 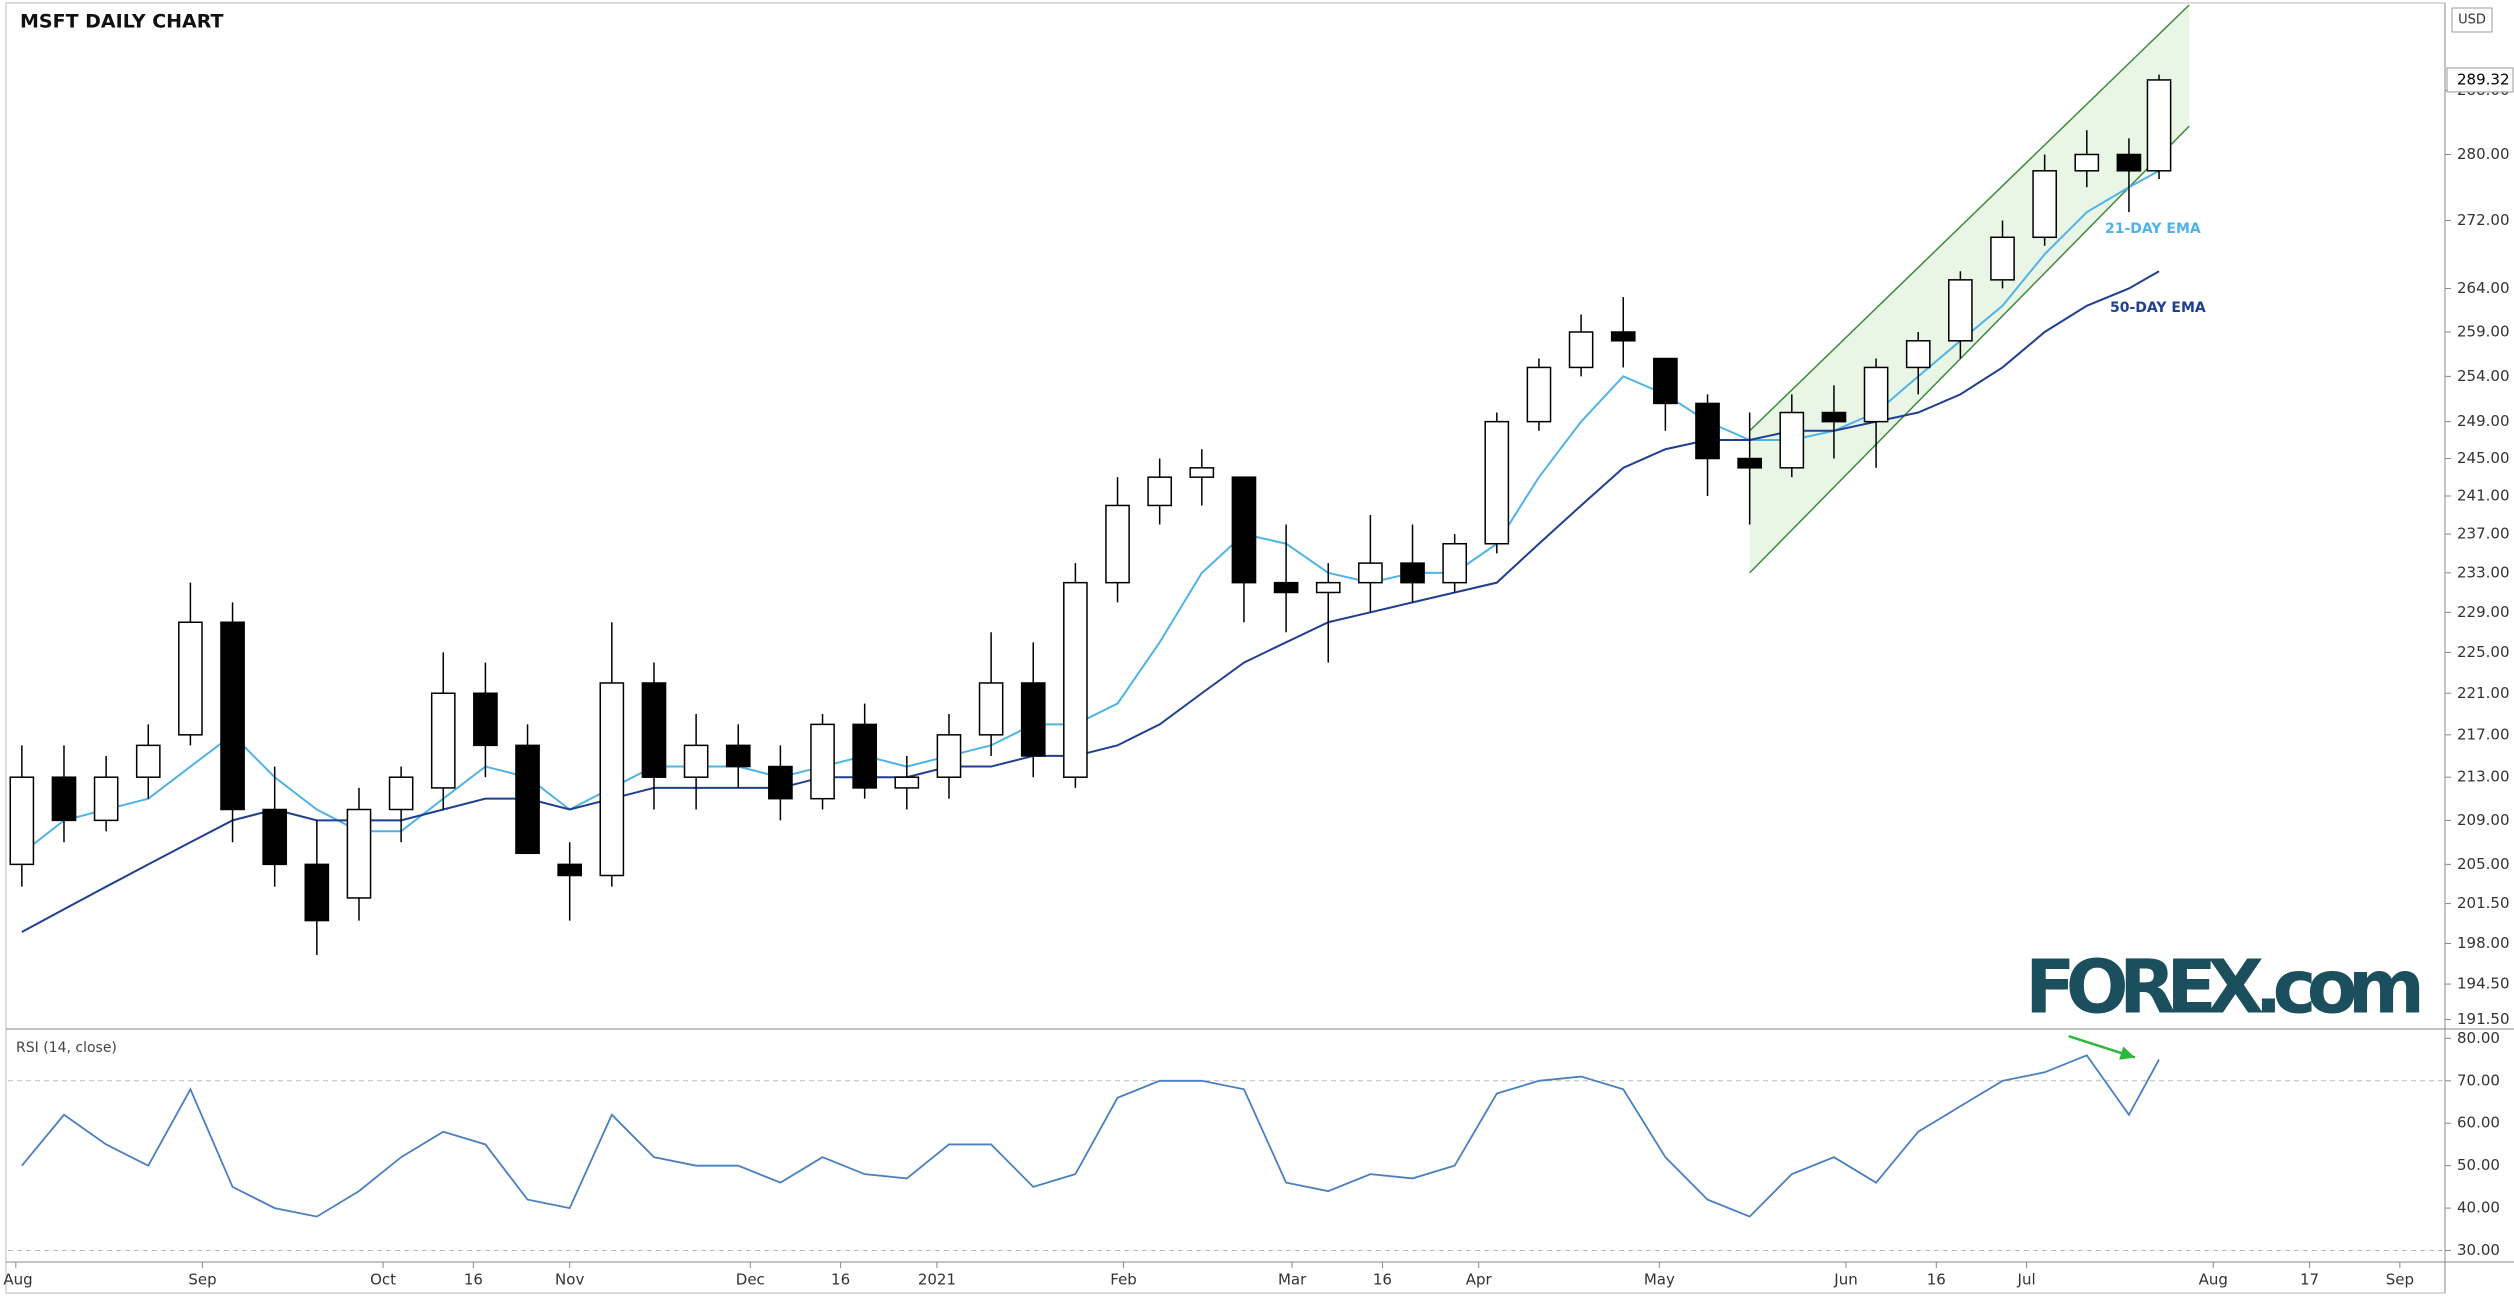 What do you see at coordinates (2483, 1019) in the screenshot?
I see `y-tick-label: 191.50` at bounding box center [2483, 1019].